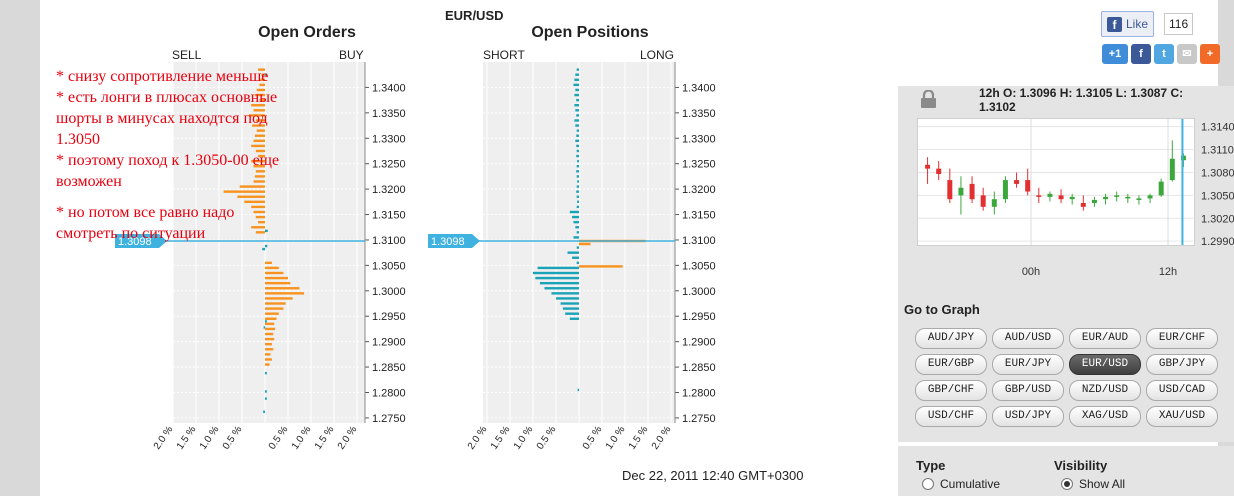 The width and height of the screenshot is (1234, 496). I want to click on y-tick-label: 1.3250, so click(389, 165).